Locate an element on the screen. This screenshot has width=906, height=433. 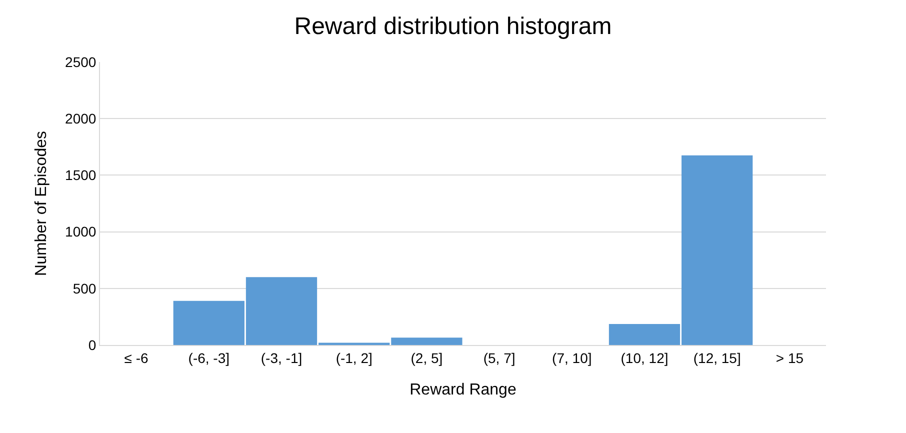
x-tick-label: > 15 is located at coordinates (790, 358).